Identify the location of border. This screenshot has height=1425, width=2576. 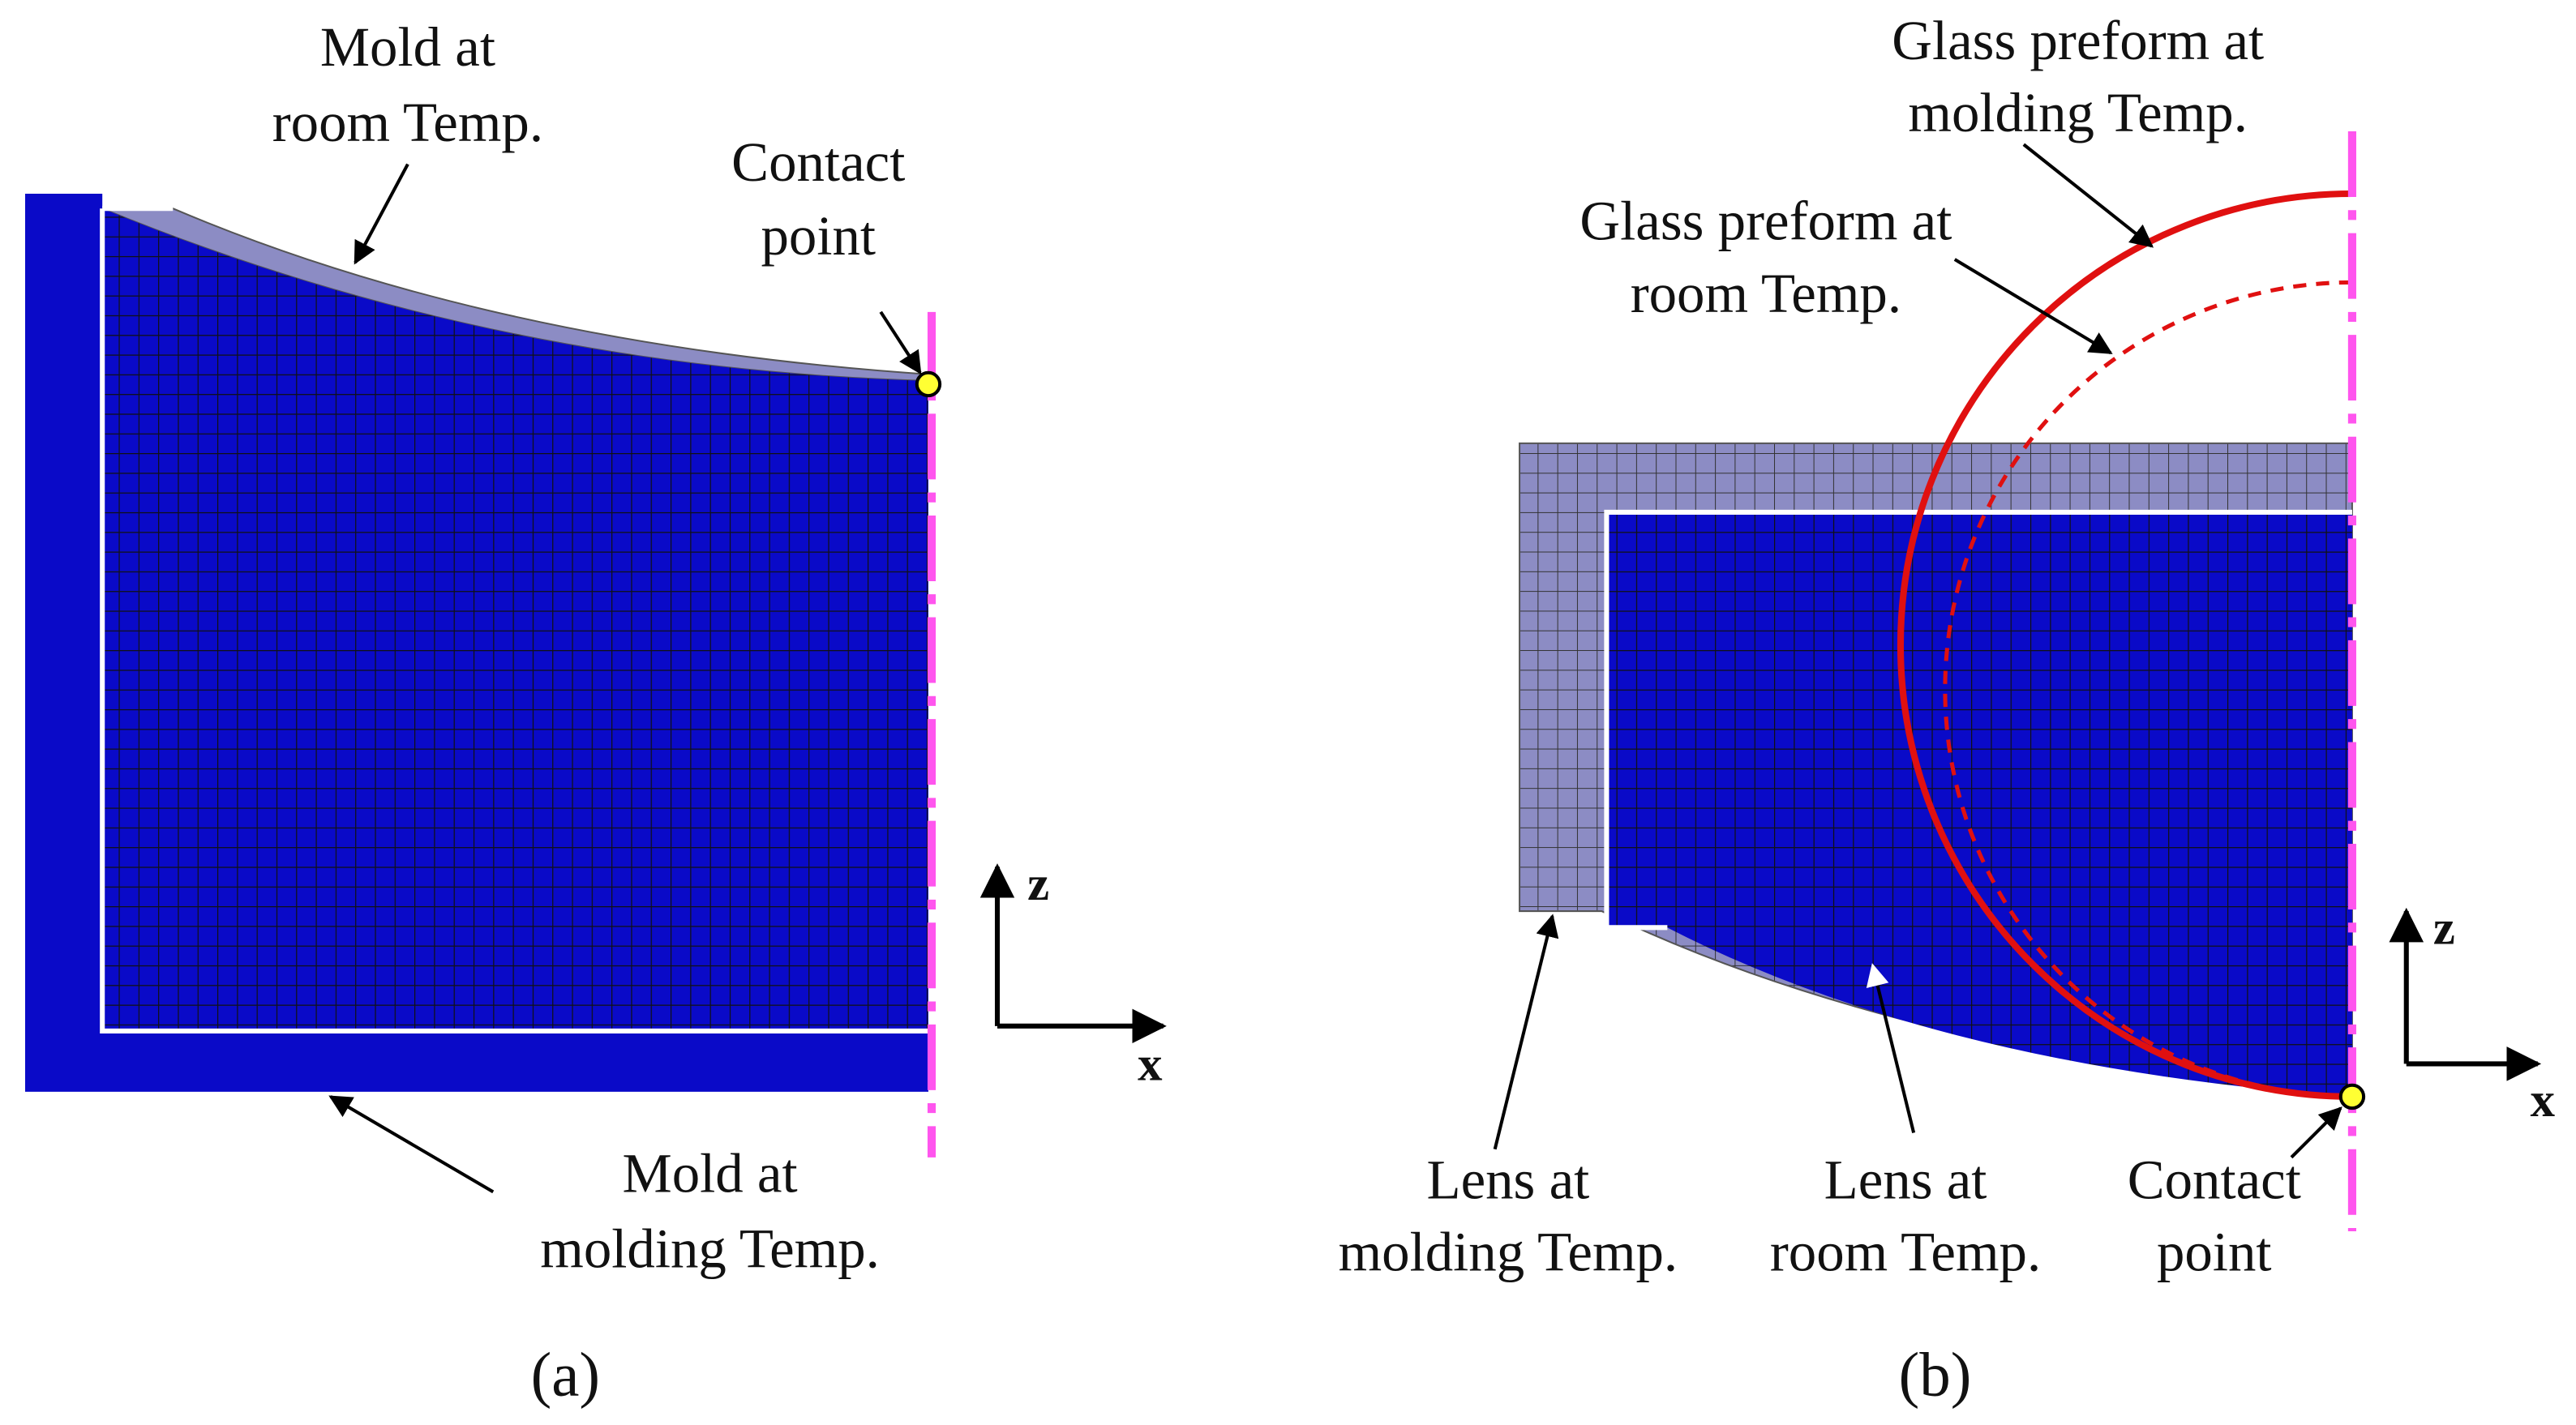
(1978, 720).